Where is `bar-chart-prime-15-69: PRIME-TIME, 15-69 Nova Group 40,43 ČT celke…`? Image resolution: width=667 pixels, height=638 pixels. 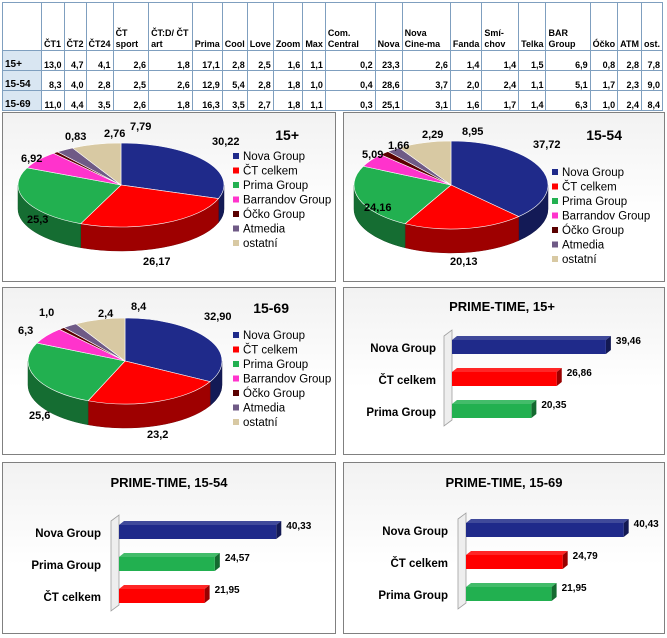
bar-chart-prime-15-69: PRIME-TIME, 15-69 Nova Group 40,43 ČT celke… is located at coordinates (518, 542).